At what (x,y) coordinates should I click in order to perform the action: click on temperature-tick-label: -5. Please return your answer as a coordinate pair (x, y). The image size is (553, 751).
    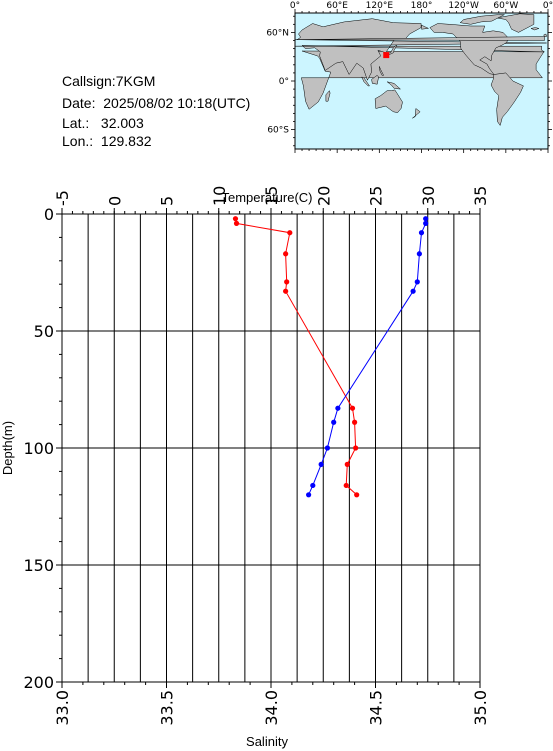
    Looking at the image, I should click on (62, 198).